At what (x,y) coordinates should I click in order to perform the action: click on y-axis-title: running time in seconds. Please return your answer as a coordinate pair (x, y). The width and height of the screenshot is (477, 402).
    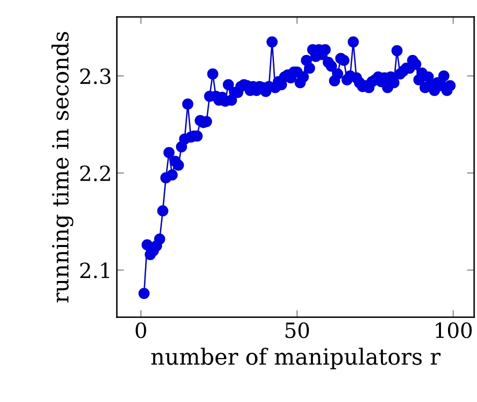
    Looking at the image, I should click on (62, 167).